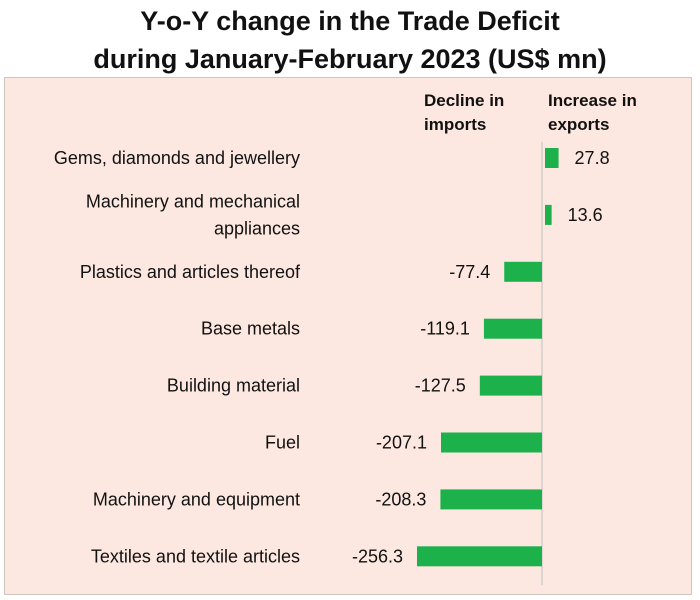 The image size is (700, 600). I want to click on data-label: -208.3, so click(400, 499).